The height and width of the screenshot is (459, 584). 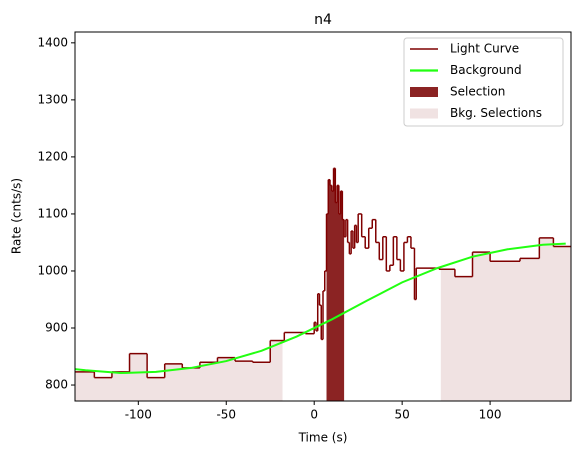 I want to click on legend-label: Bkg. Selections, so click(x=496, y=113).